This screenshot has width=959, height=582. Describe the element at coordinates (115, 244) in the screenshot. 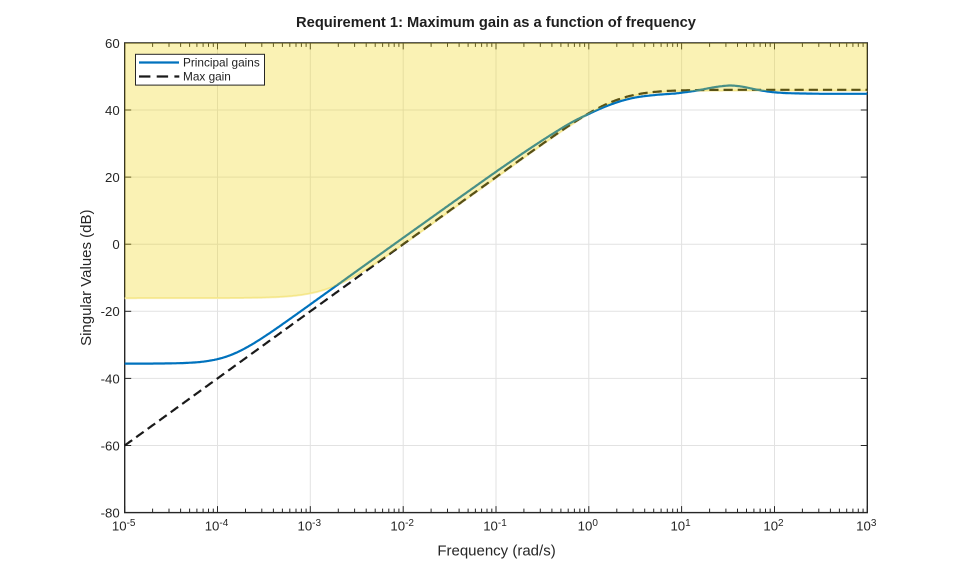

I see `svg-text: 0` at that location.